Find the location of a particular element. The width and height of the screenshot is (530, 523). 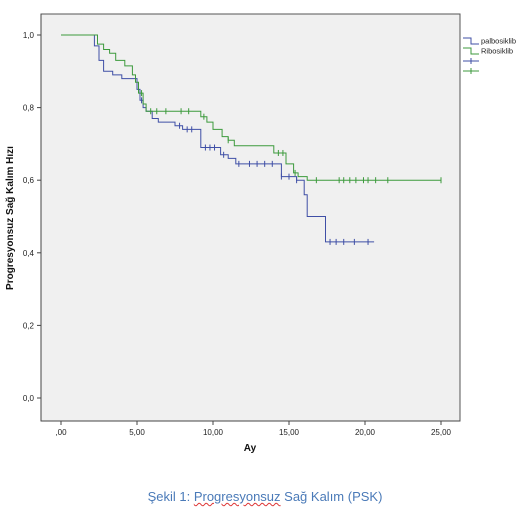

legend-item: palbosiklib is located at coordinates (489, 41).